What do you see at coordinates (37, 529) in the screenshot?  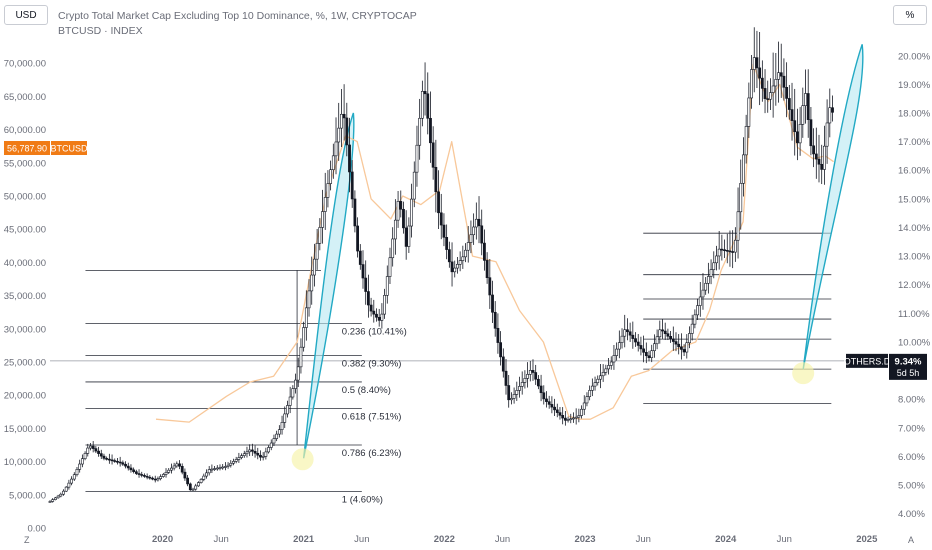 I see `left-axis-tick-label: 0.00` at bounding box center [37, 529].